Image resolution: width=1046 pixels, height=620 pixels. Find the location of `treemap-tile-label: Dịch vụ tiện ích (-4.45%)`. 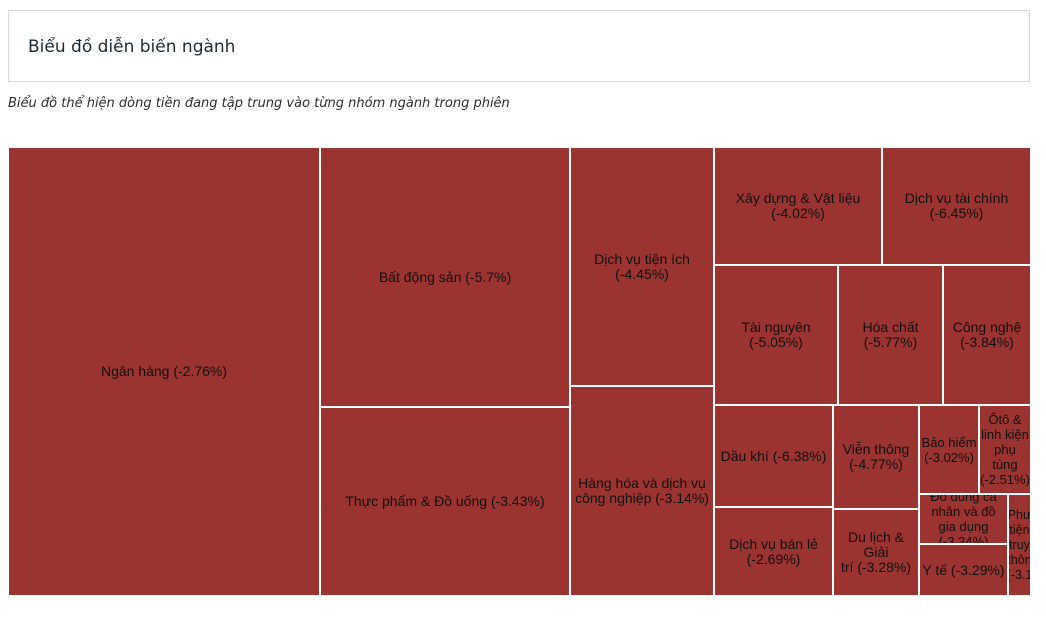

treemap-tile-label: Dịch vụ tiện ích (-4.45%) is located at coordinates (642, 266).